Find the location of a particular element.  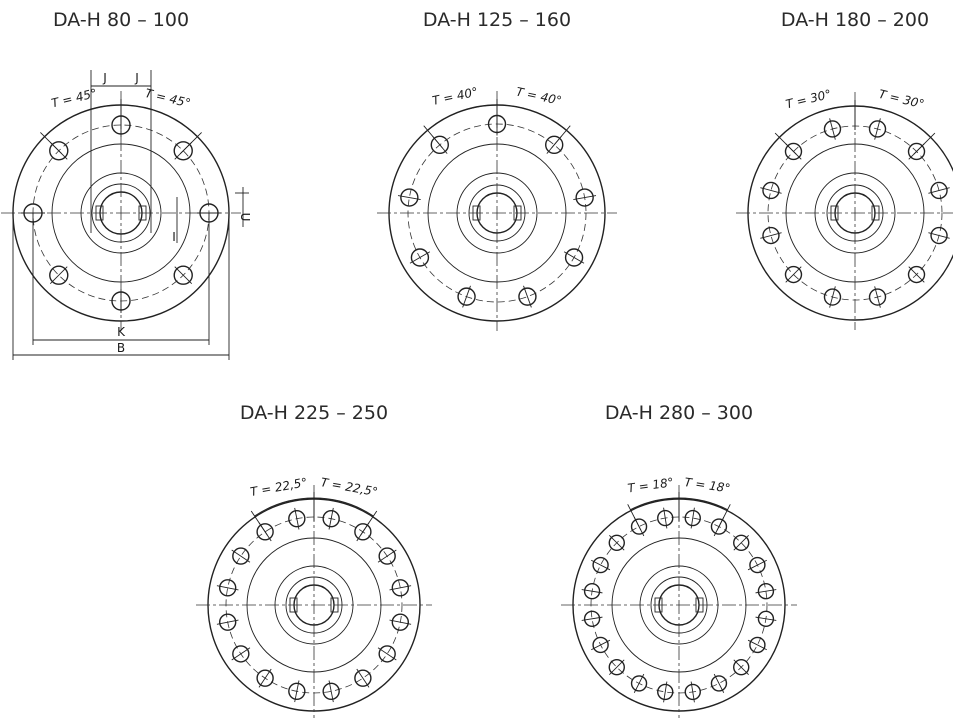

label-j-left: J is located at coordinates (104, 78).